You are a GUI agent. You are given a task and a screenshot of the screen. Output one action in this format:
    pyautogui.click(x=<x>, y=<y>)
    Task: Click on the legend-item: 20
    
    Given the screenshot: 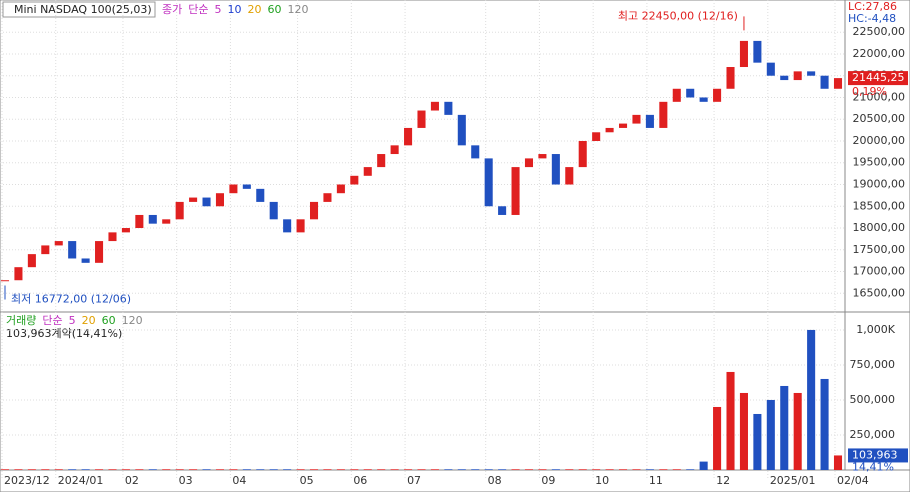 What is the action you would take?
    pyautogui.click(x=255, y=9)
    